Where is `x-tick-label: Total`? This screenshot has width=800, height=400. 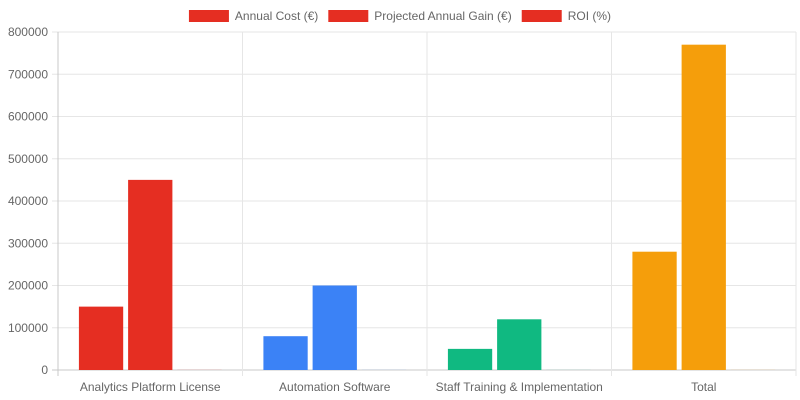 x-tick-label: Total is located at coordinates (703, 387).